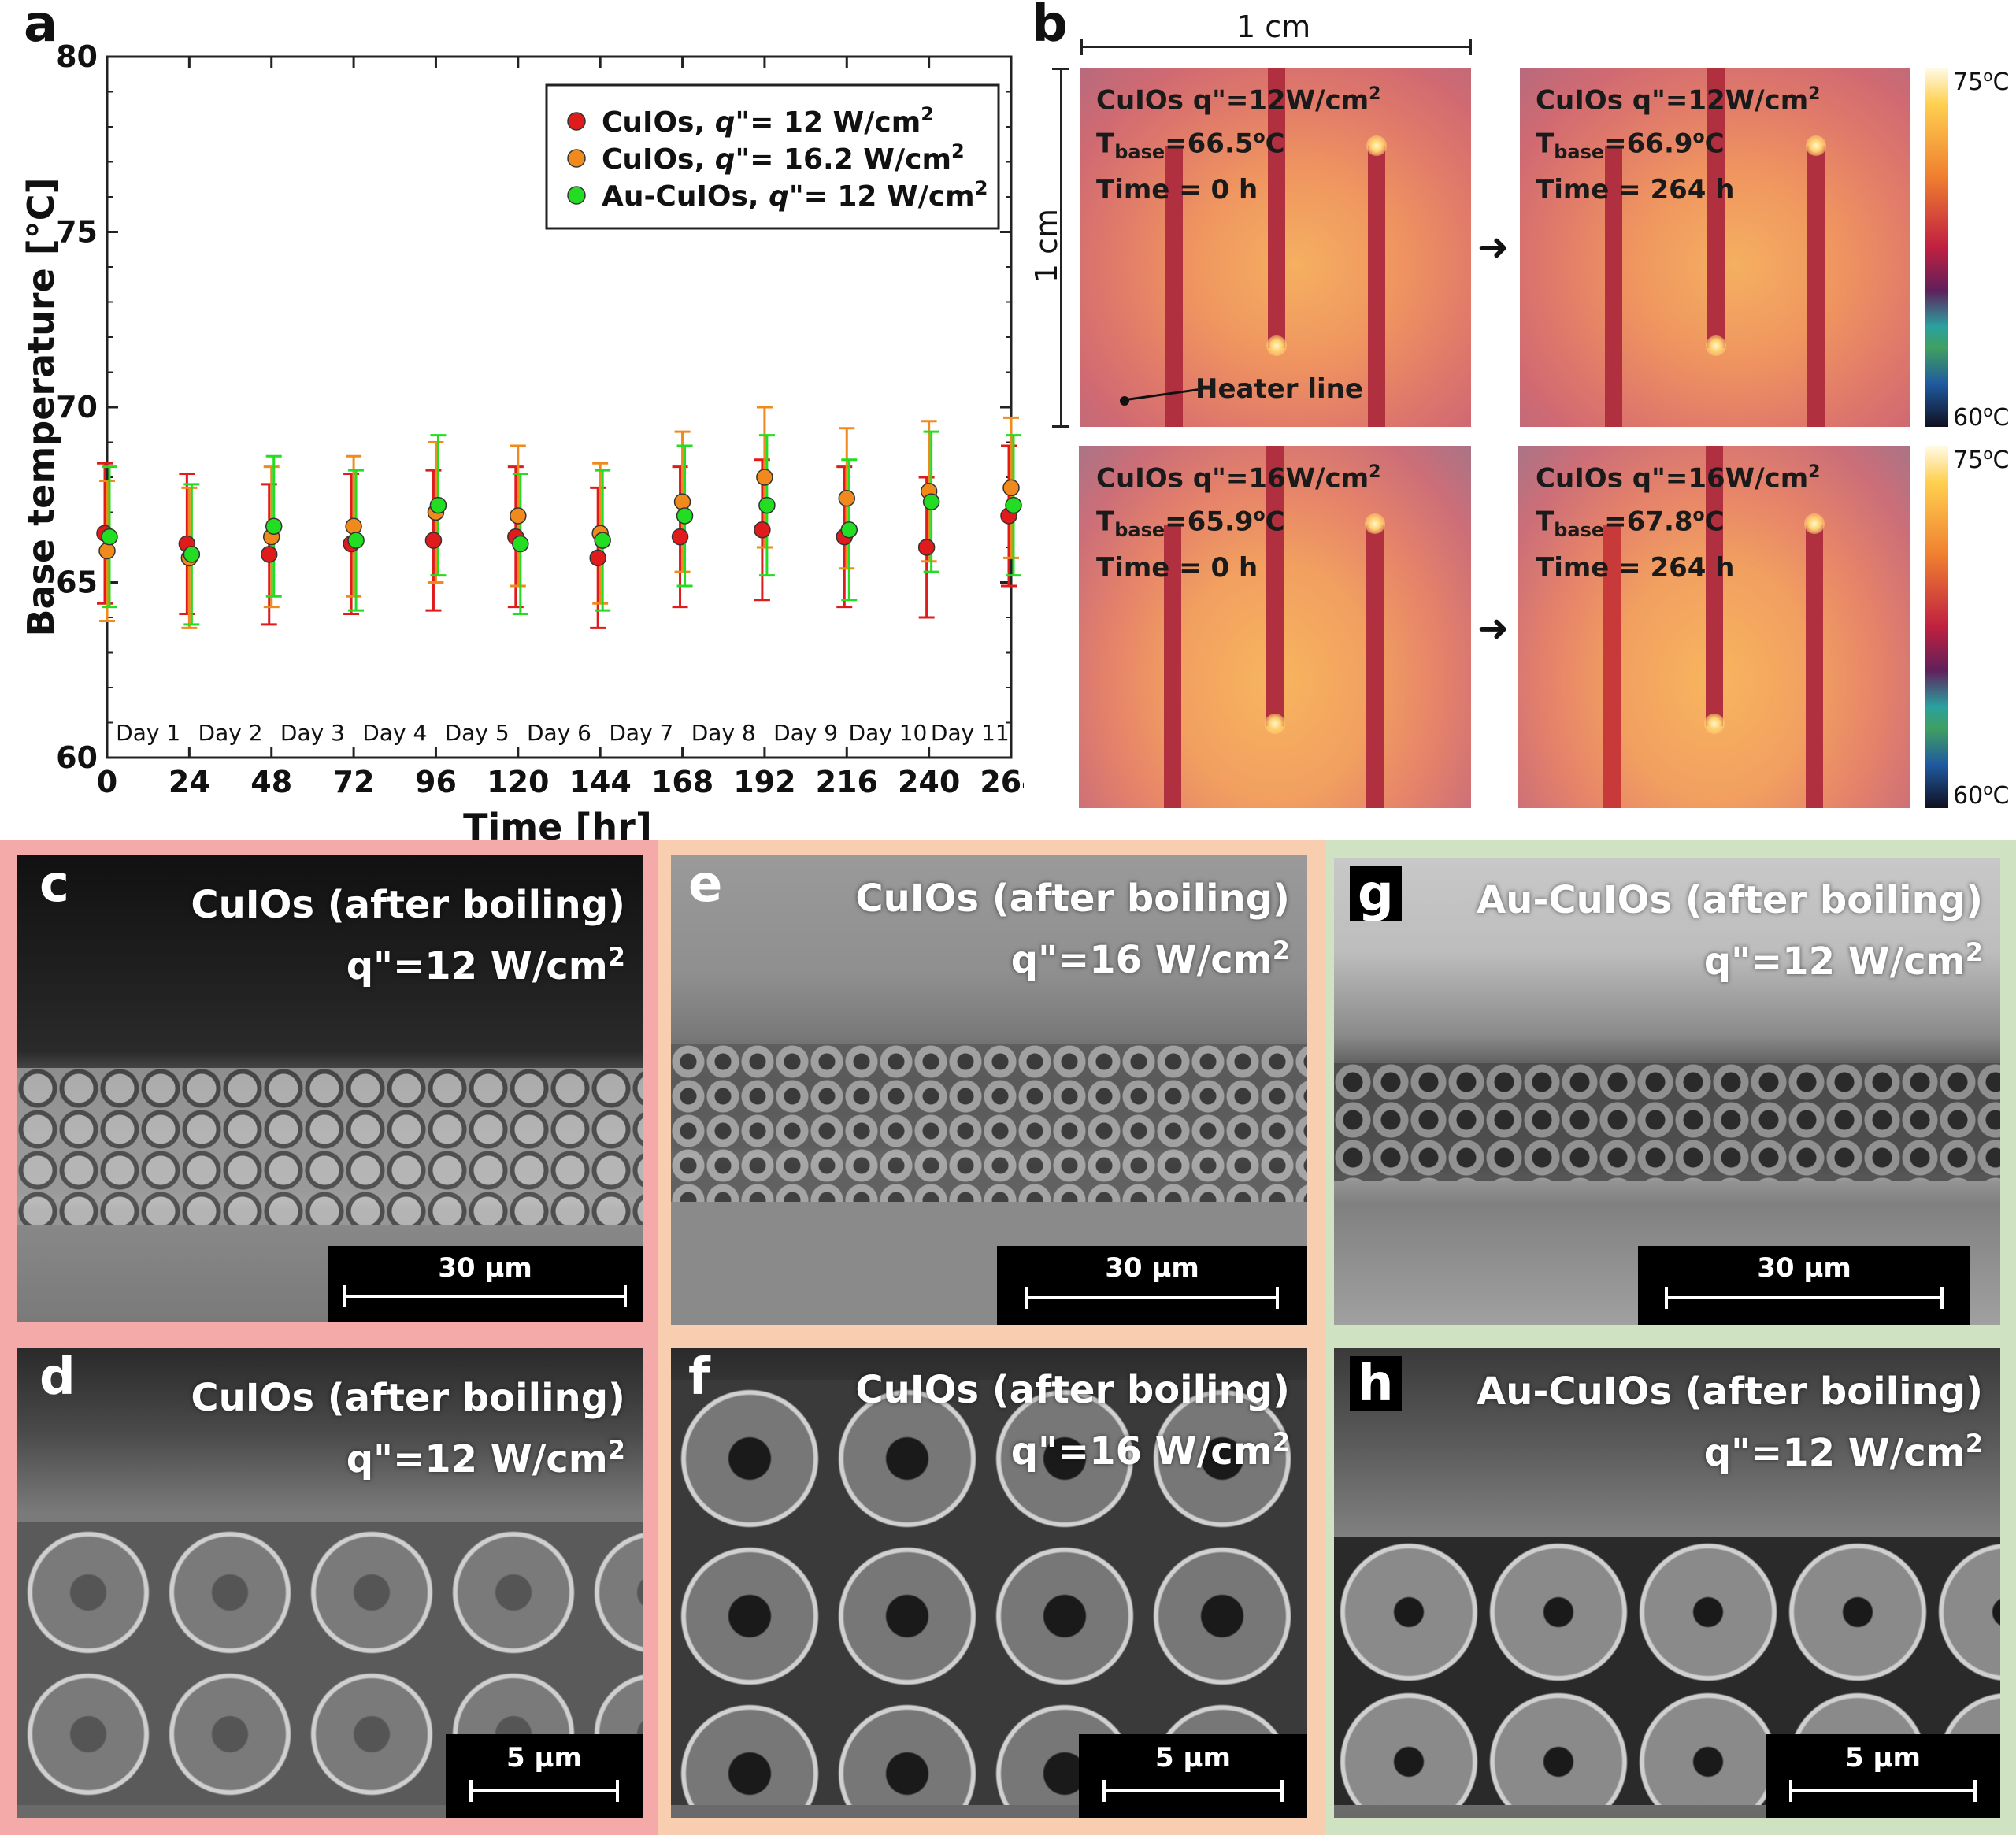  What do you see at coordinates (408, 1429) in the screenshot?
I see `sem-title: CuIOs (after boiling) q"=12 W/cm2` at bounding box center [408, 1429].